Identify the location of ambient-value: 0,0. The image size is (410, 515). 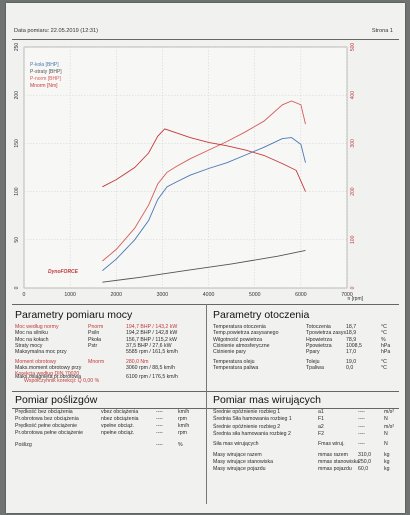
(350, 367).